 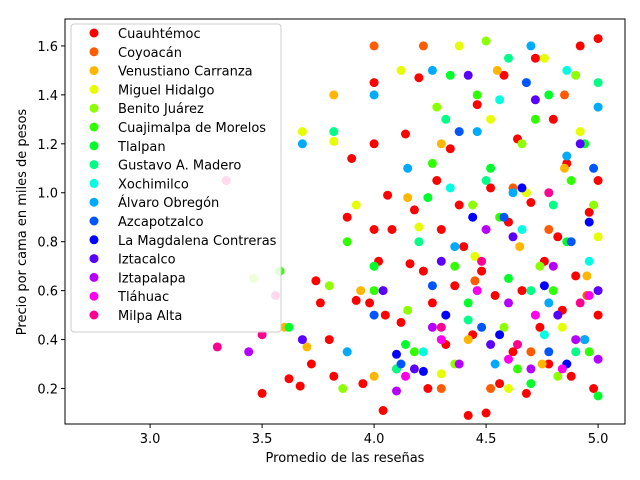 I want to click on legend-entry: La Magdalena Contreras, so click(x=183, y=241).